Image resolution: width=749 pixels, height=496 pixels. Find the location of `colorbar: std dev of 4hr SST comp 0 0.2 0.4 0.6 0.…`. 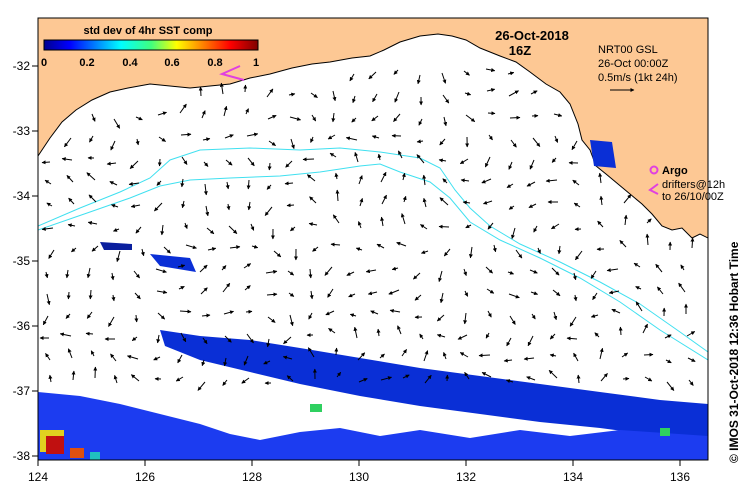

colorbar: std dev of 4hr SST comp 0 0.2 0.4 0.6 0.… is located at coordinates (150, 47).